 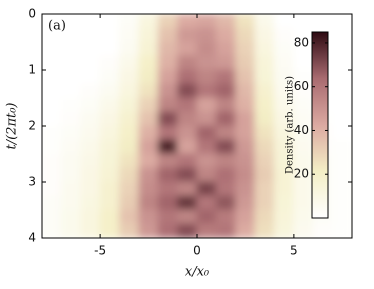 I want to click on x-tick-label: -5, so click(x=100, y=251).